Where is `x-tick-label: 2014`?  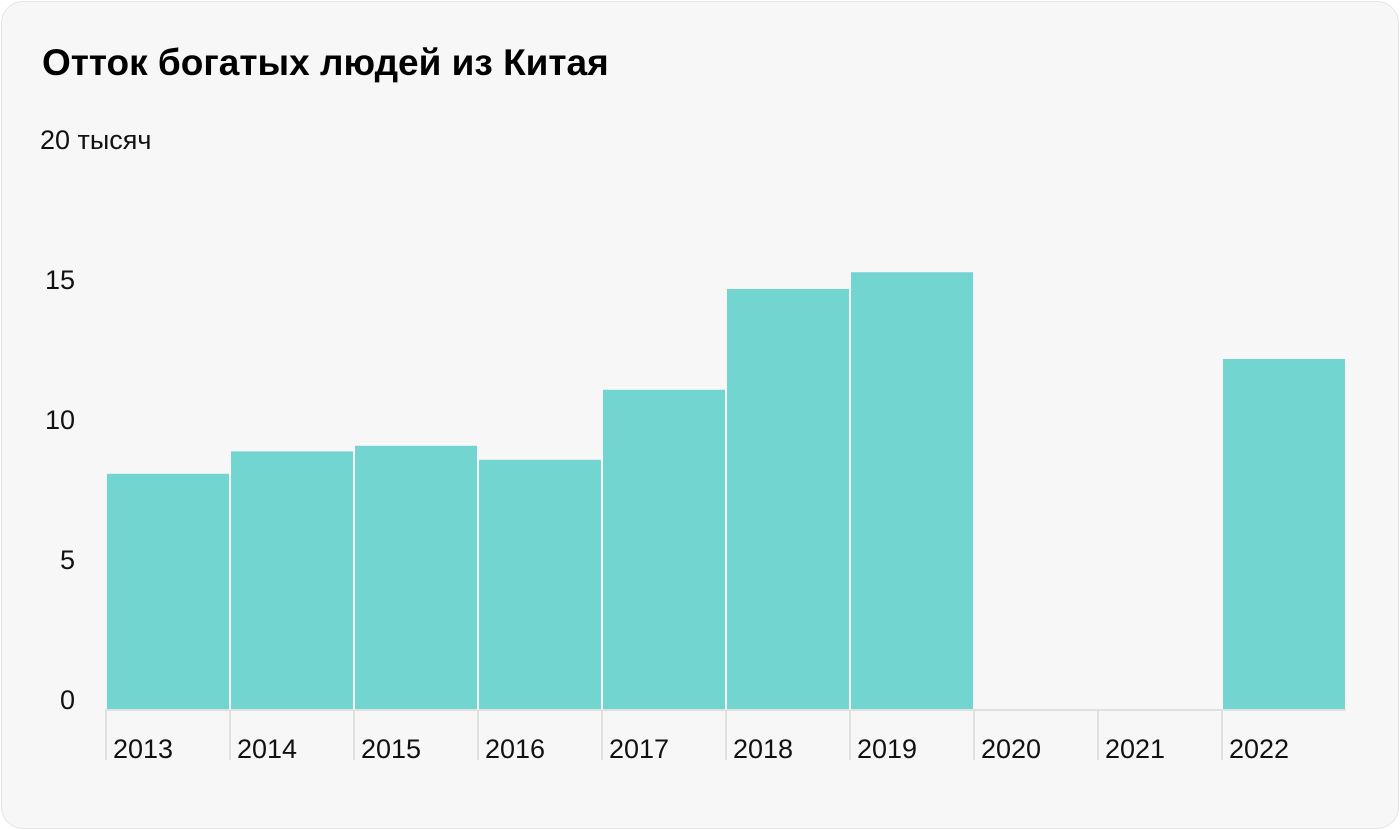
x-tick-label: 2014 is located at coordinates (267, 749).